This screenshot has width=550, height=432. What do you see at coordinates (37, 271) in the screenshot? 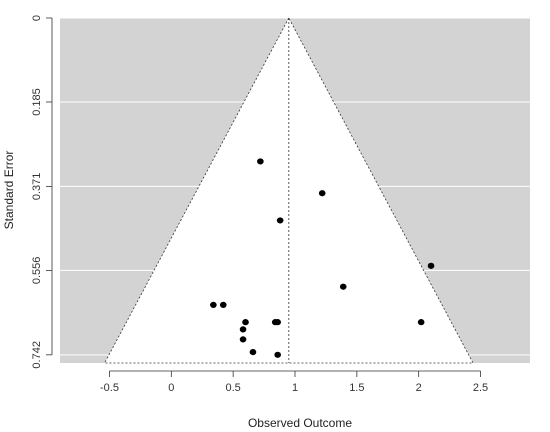
I see `y-tick-label-3: 0.556` at bounding box center [37, 271].